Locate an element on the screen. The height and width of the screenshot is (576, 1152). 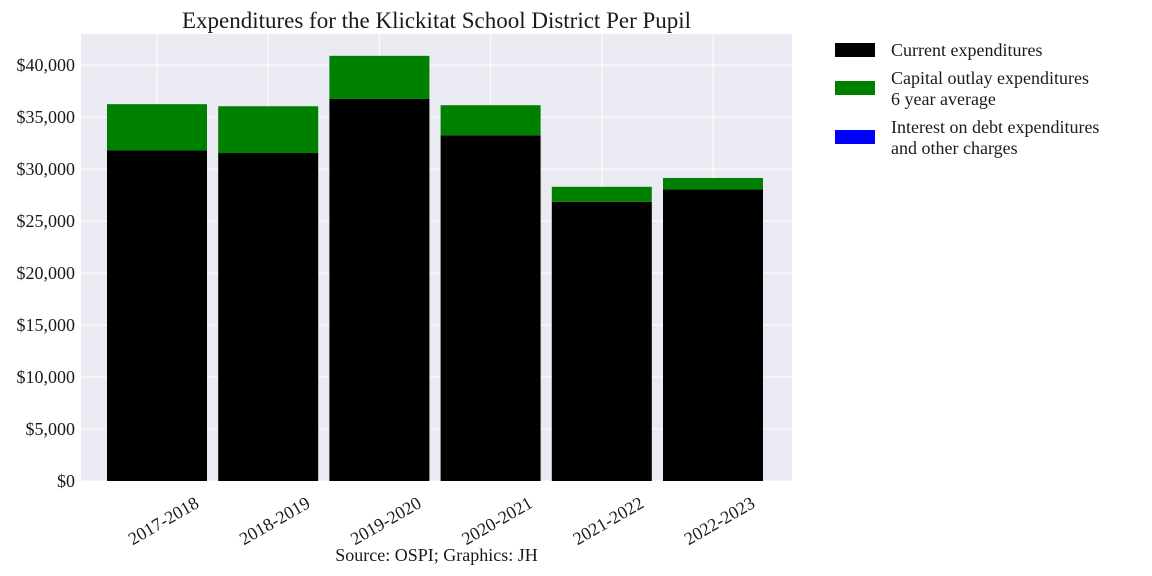
bar-capital-outlay-2018-2019 is located at coordinates (268, 130).